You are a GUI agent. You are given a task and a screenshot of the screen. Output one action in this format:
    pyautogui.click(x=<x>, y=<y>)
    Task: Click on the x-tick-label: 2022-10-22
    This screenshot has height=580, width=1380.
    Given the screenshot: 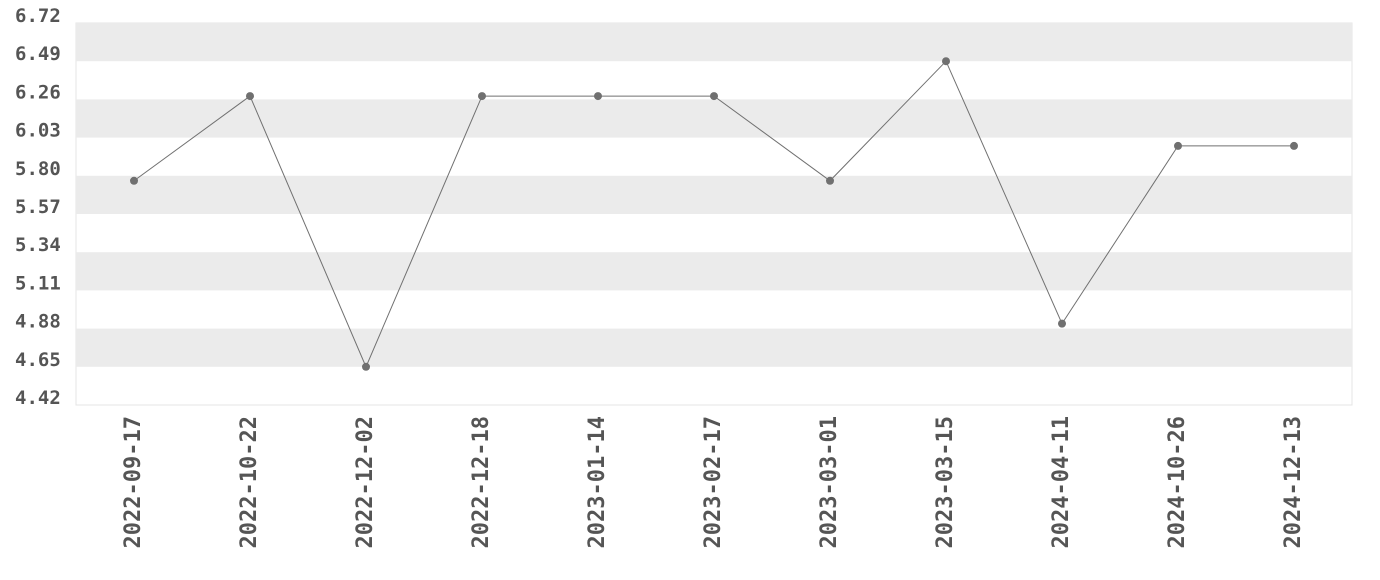 What is the action you would take?
    pyautogui.click(x=249, y=482)
    